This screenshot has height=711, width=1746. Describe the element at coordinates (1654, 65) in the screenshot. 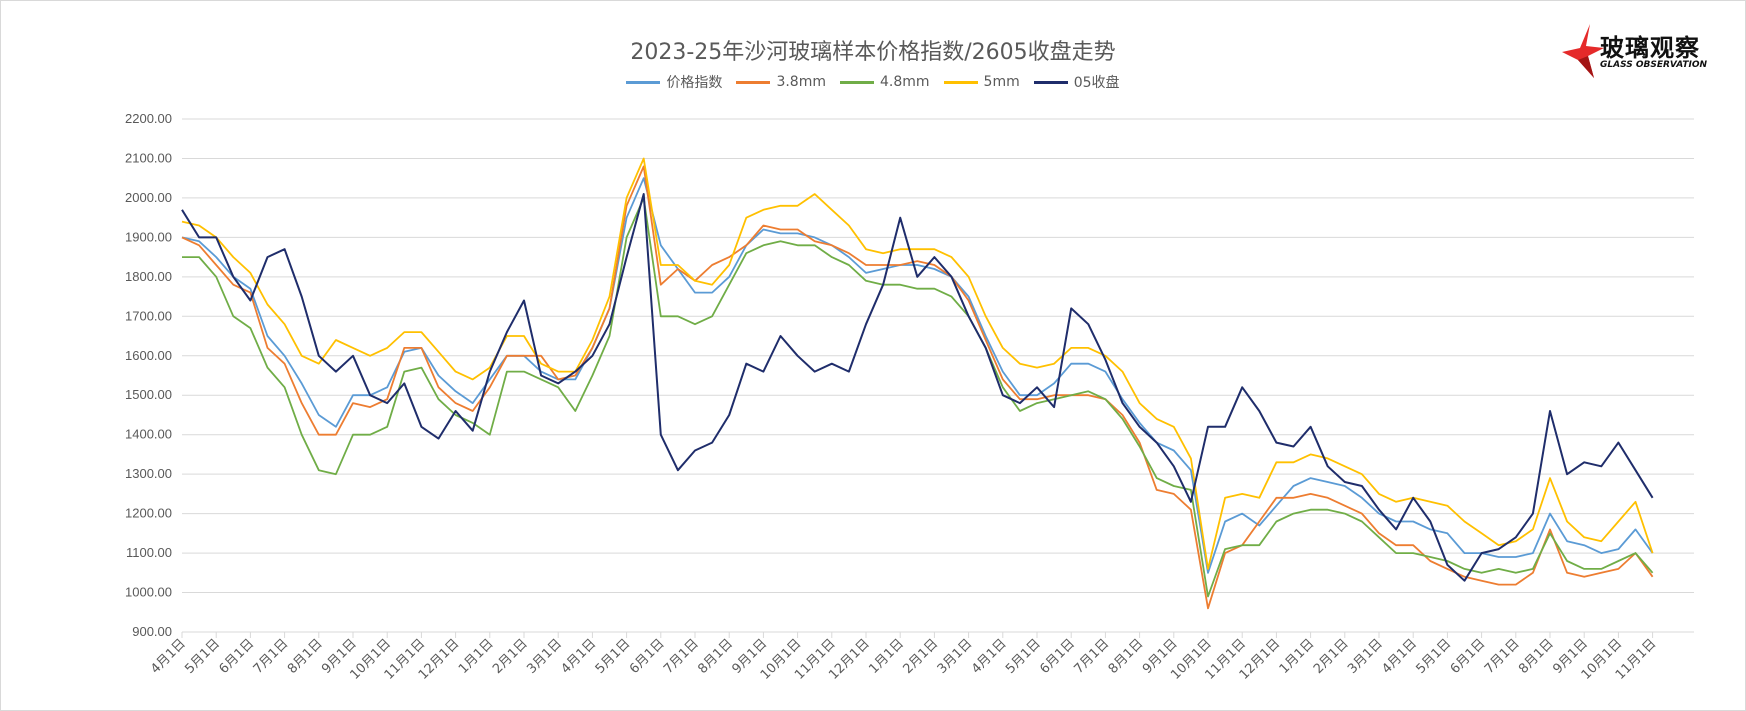

I see `logo-en: GLASS OBSERVATION` at that location.